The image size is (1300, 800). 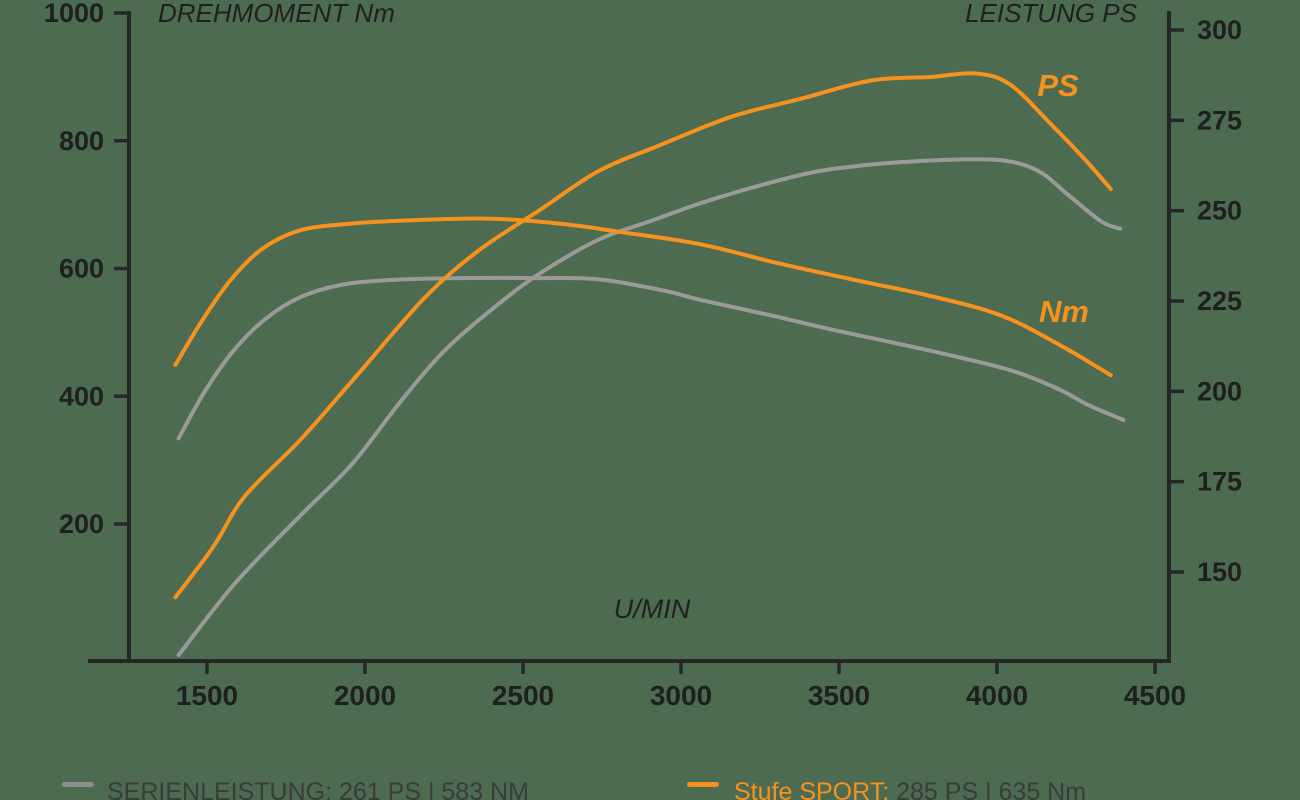 What do you see at coordinates (1155, 695) in the screenshot?
I see `x-axis-tick-label: 4500` at bounding box center [1155, 695].